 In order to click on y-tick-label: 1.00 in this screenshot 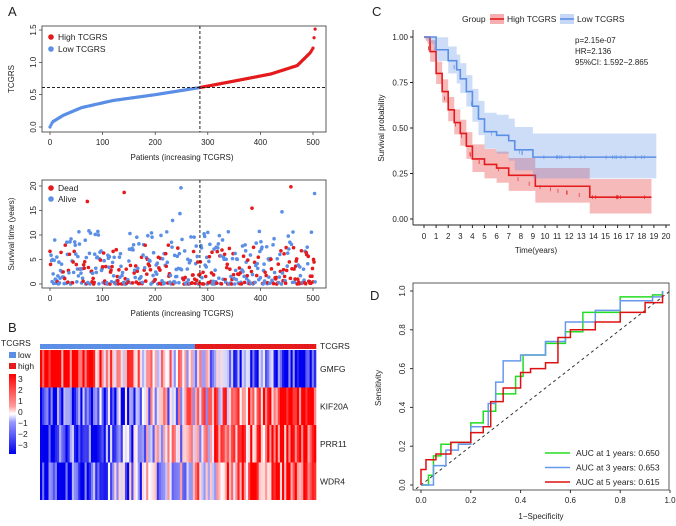, I will do `click(400, 37)`.